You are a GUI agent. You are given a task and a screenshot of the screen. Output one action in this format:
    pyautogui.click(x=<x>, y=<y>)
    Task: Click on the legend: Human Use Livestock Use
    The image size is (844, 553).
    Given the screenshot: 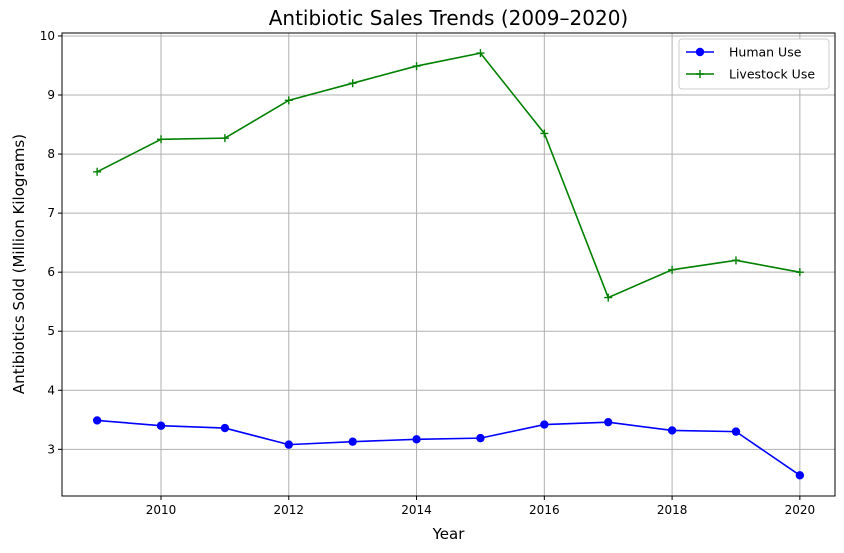 What is the action you would take?
    pyautogui.click(x=754, y=64)
    